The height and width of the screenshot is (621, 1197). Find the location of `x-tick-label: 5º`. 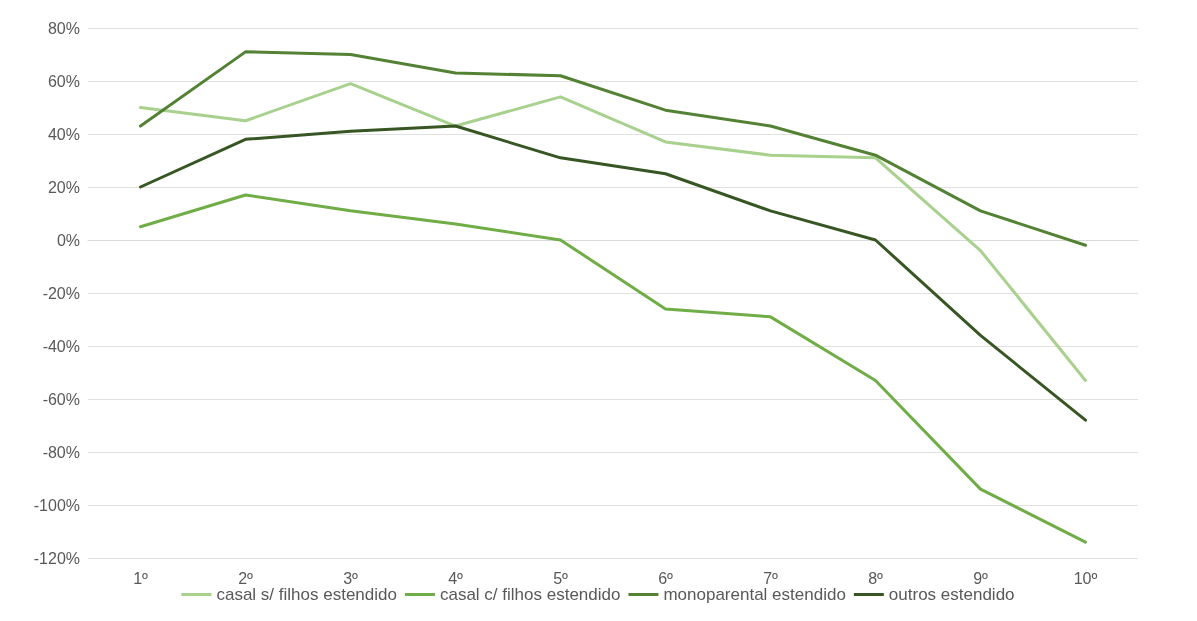

x-tick-label: 5º is located at coordinates (561, 578).